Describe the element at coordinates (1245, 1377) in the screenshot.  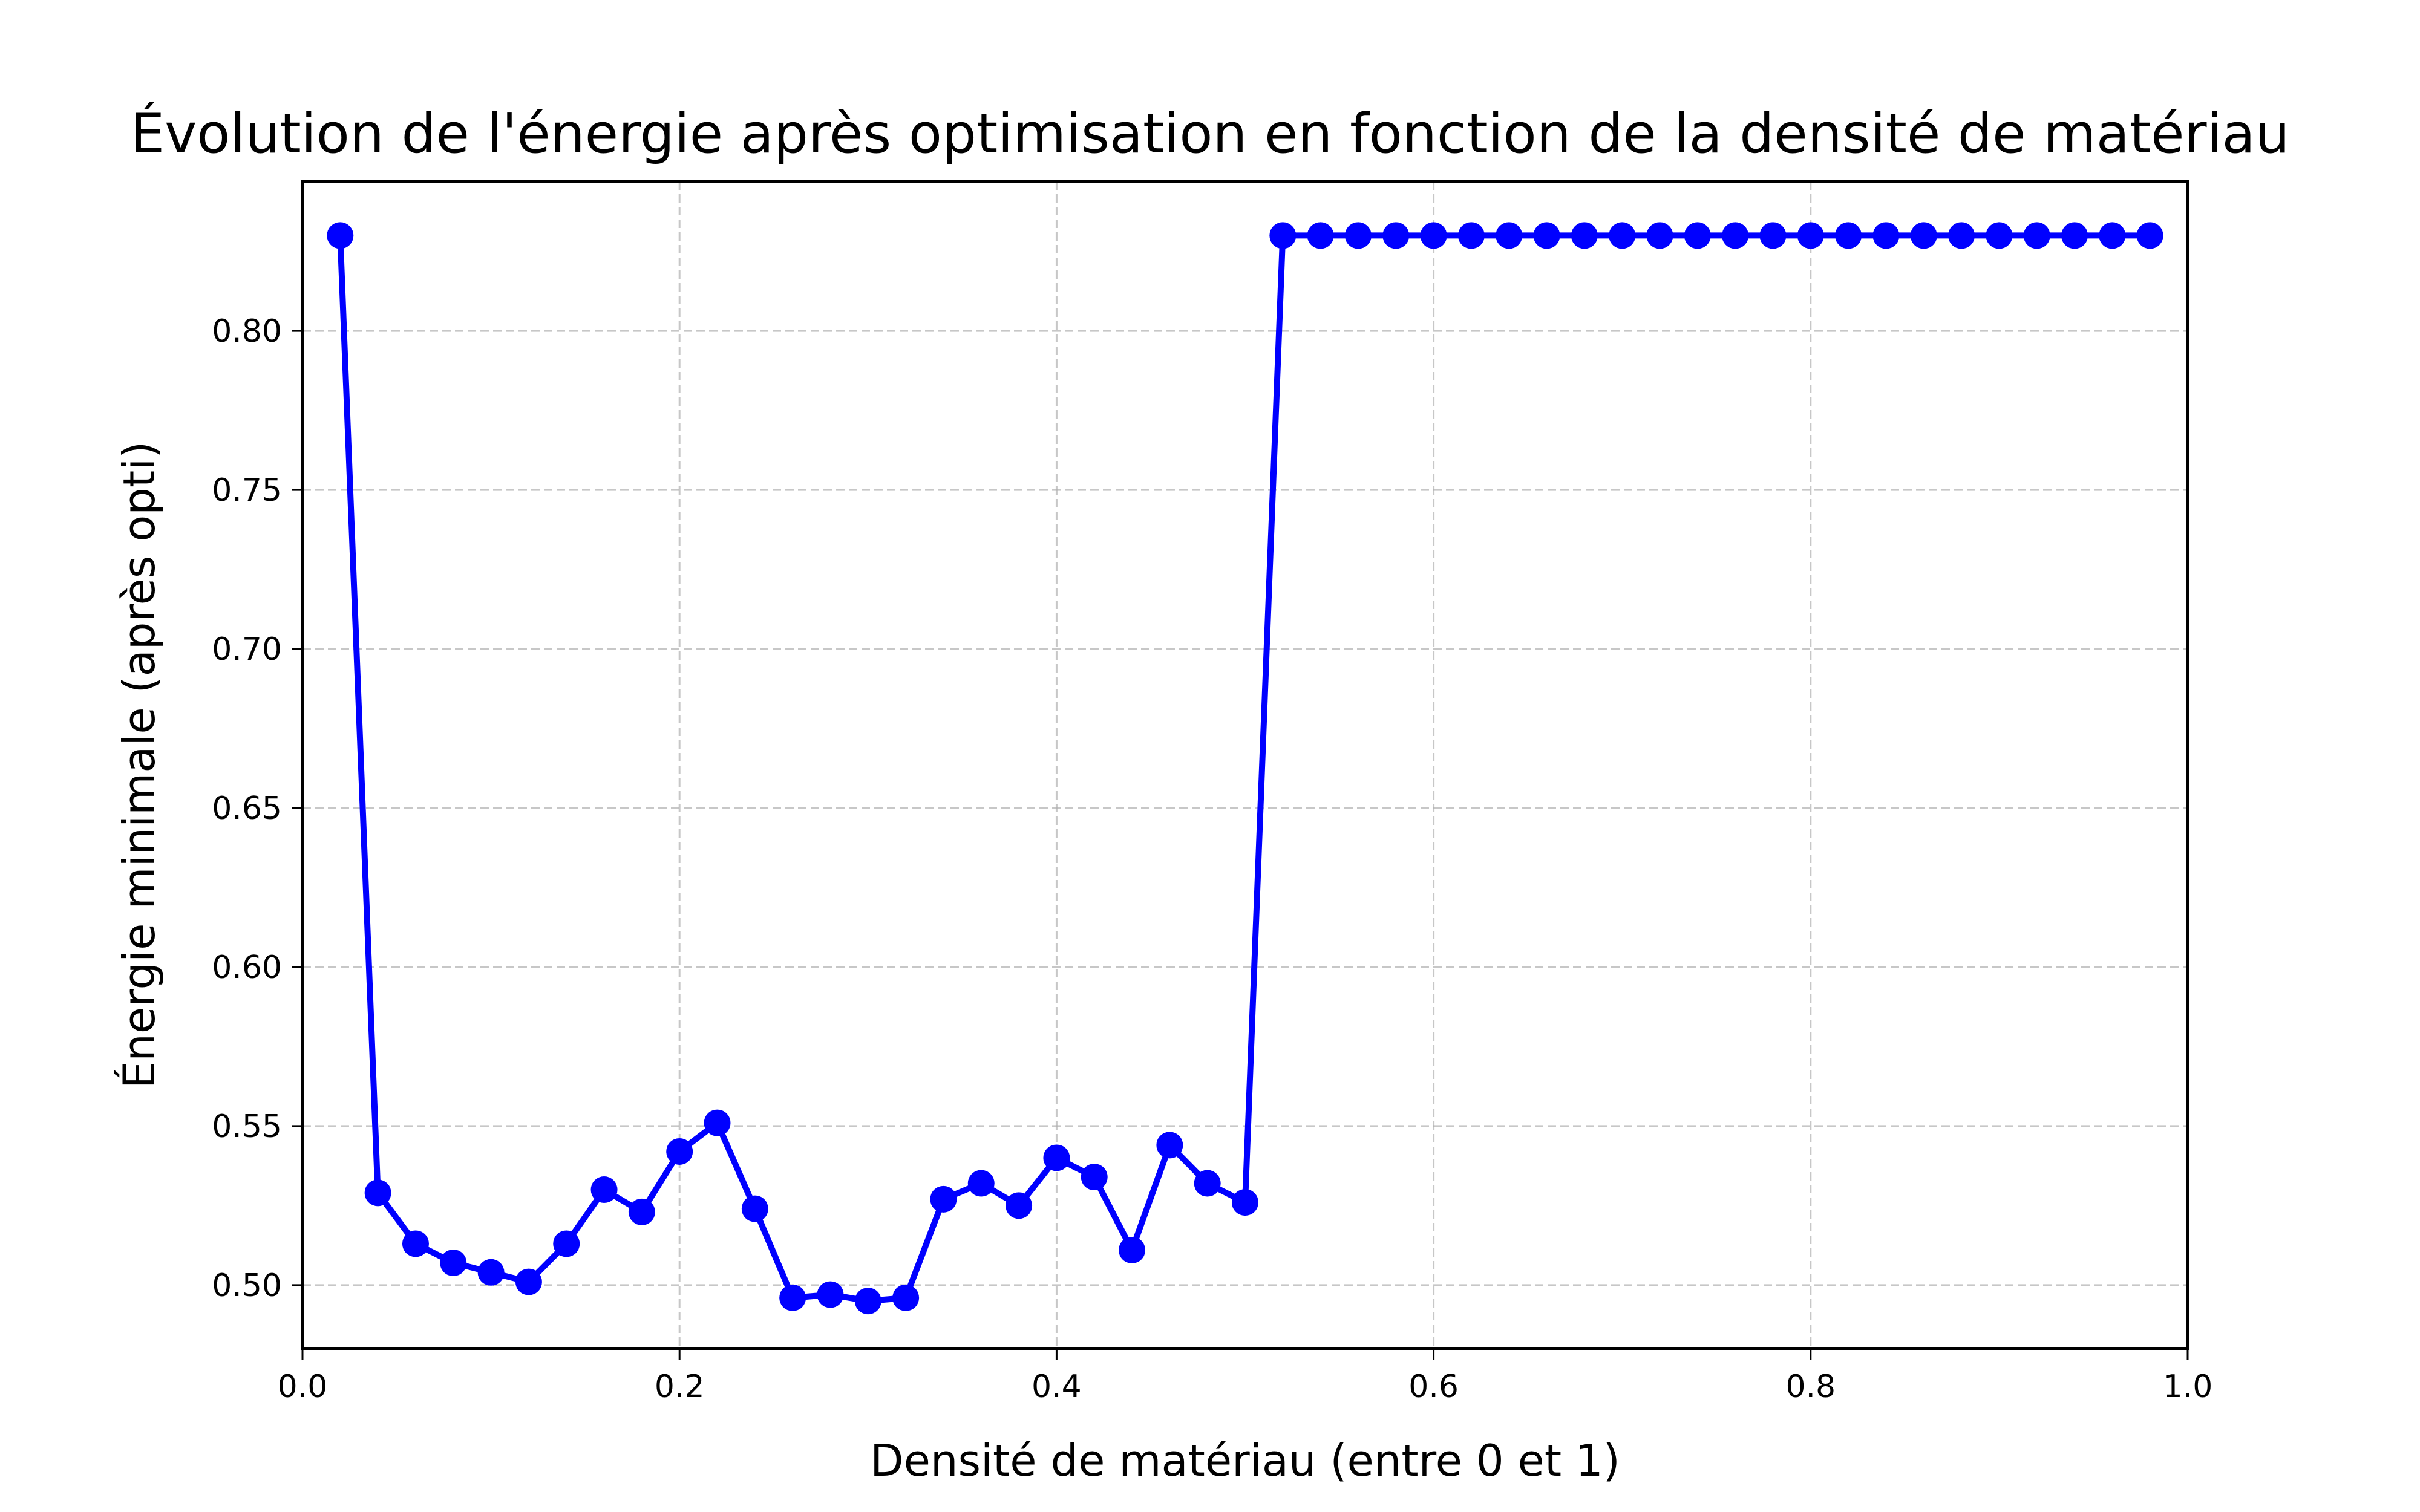
I see `x-axis-ticks: 0.0 0.2 0.4 0.6 0.8 1.0` at that location.